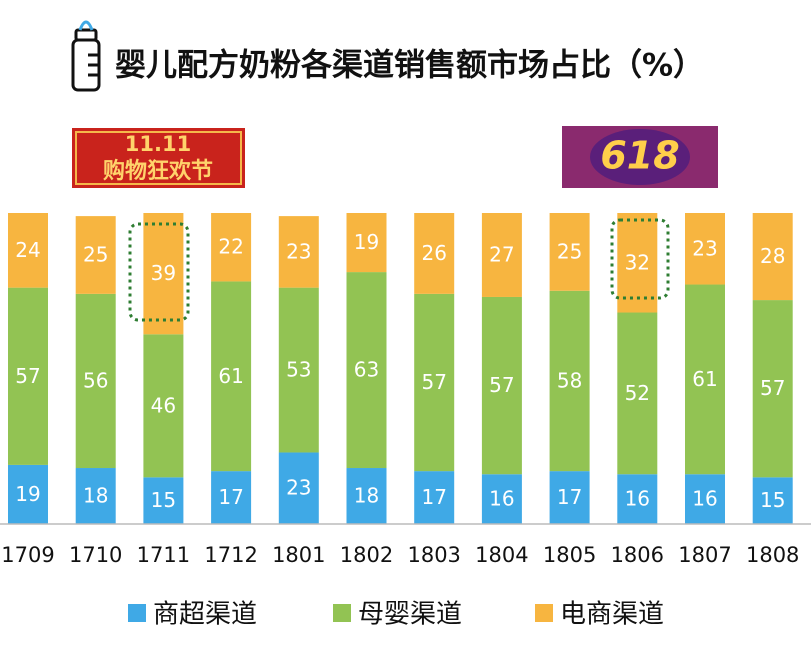 The image size is (811, 662). What do you see at coordinates (158, 171) in the screenshot?
I see `banner-text: 购物狂欢节` at bounding box center [158, 171].